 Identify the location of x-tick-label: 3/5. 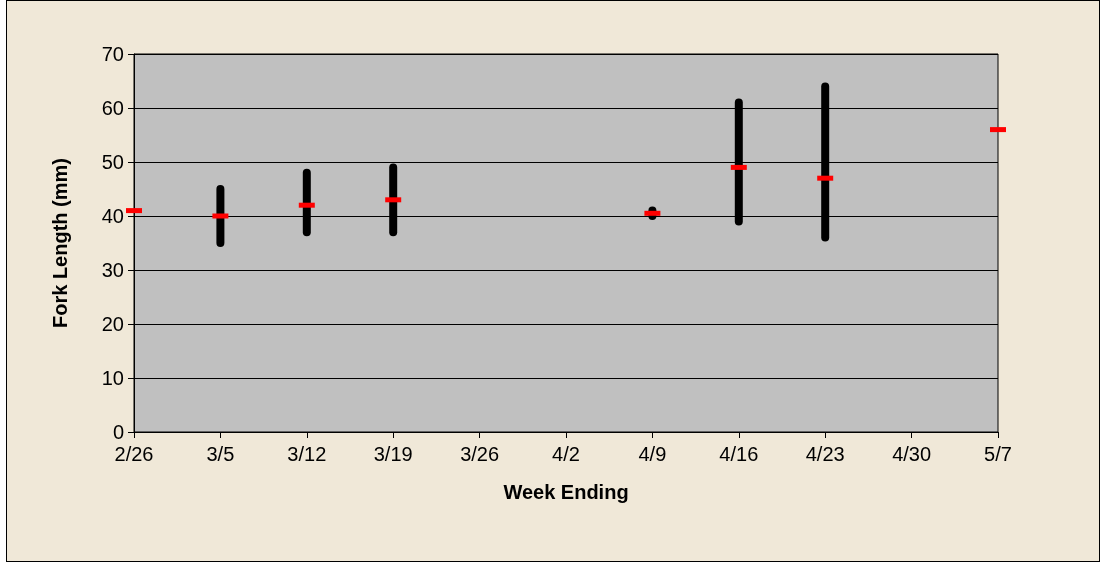
(220, 454).